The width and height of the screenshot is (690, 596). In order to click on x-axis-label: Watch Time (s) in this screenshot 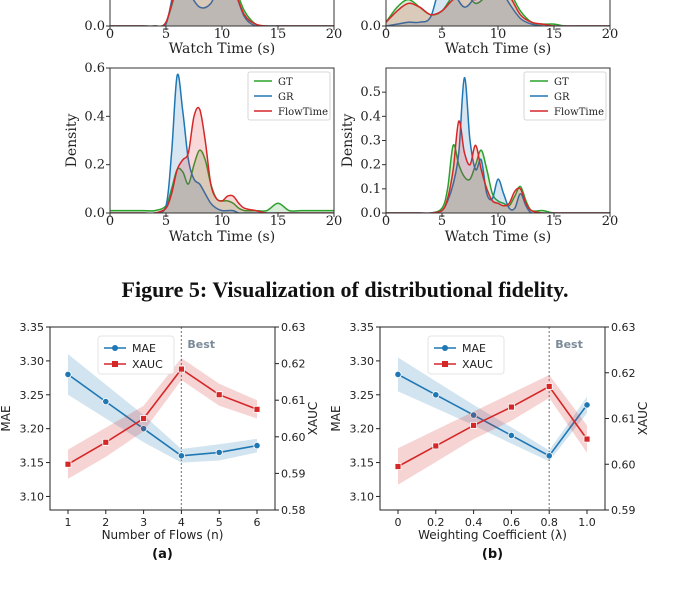, I will do `click(498, 49)`.